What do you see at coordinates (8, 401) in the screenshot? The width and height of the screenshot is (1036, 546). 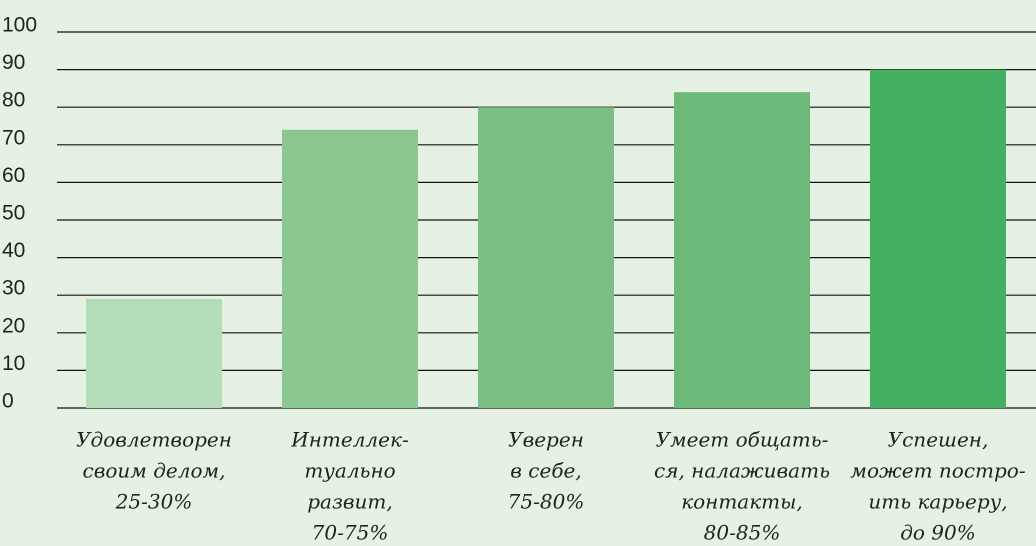 I see `y-tick-label: 0` at bounding box center [8, 401].